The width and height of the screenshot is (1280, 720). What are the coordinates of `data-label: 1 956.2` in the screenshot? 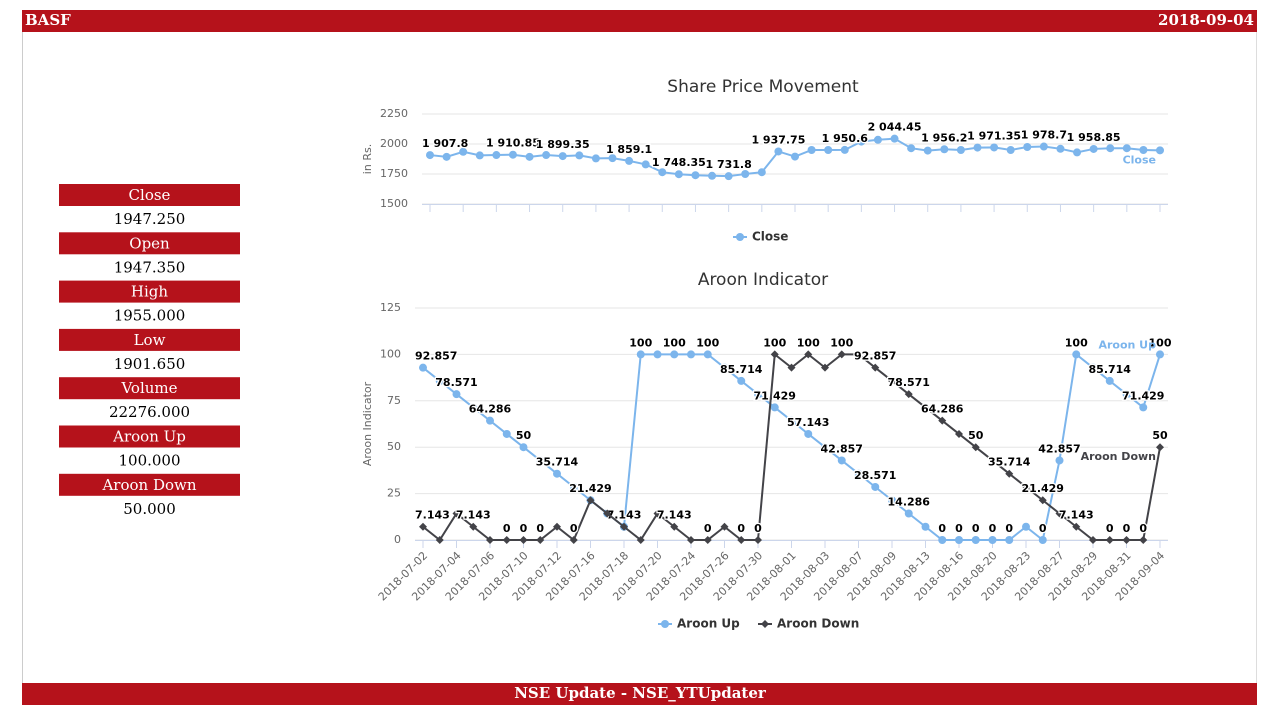 It's located at (944, 137).